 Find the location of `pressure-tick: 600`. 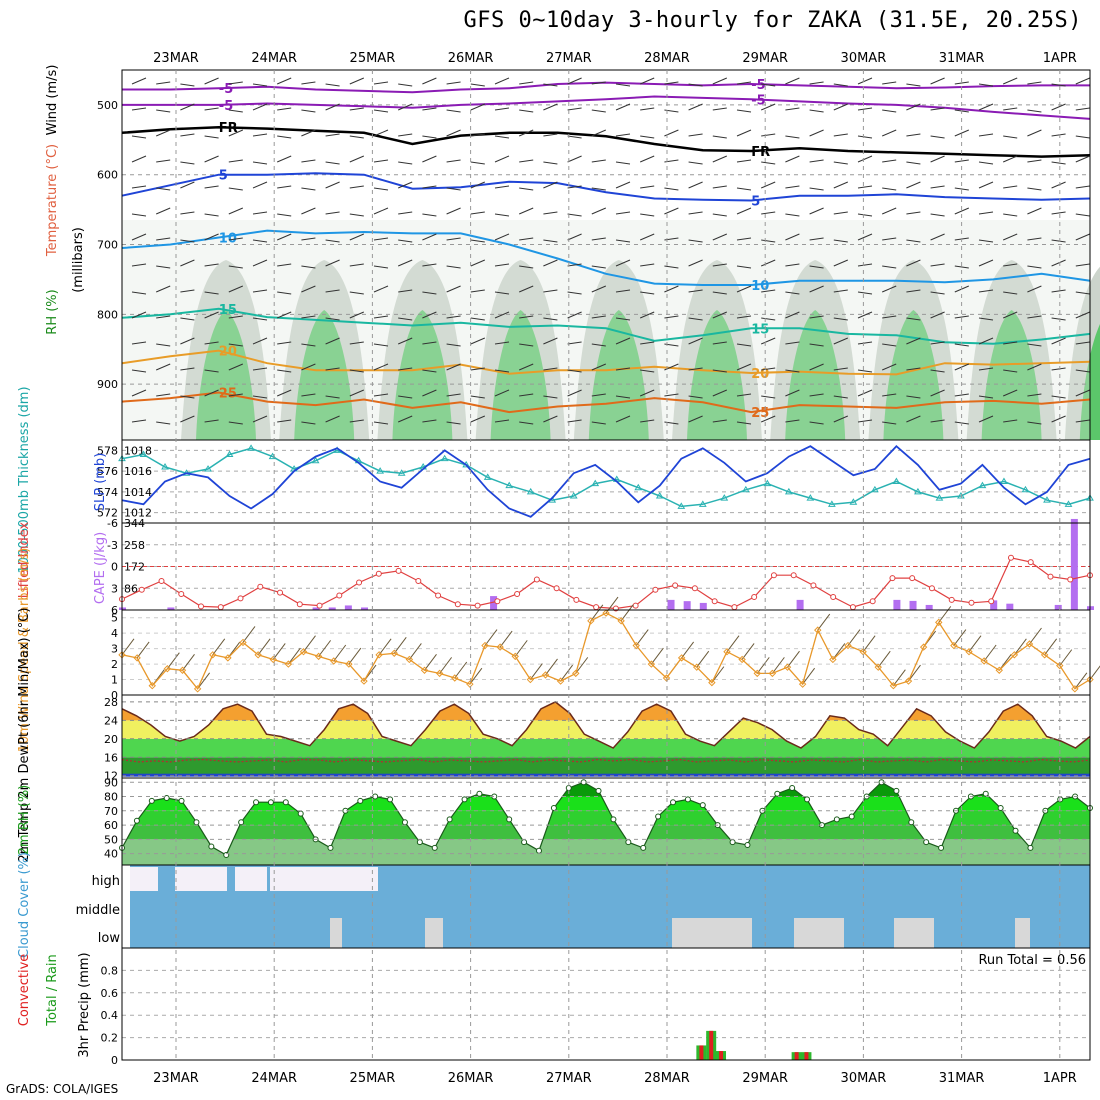

pressure-tick: 600 is located at coordinates (107, 175).